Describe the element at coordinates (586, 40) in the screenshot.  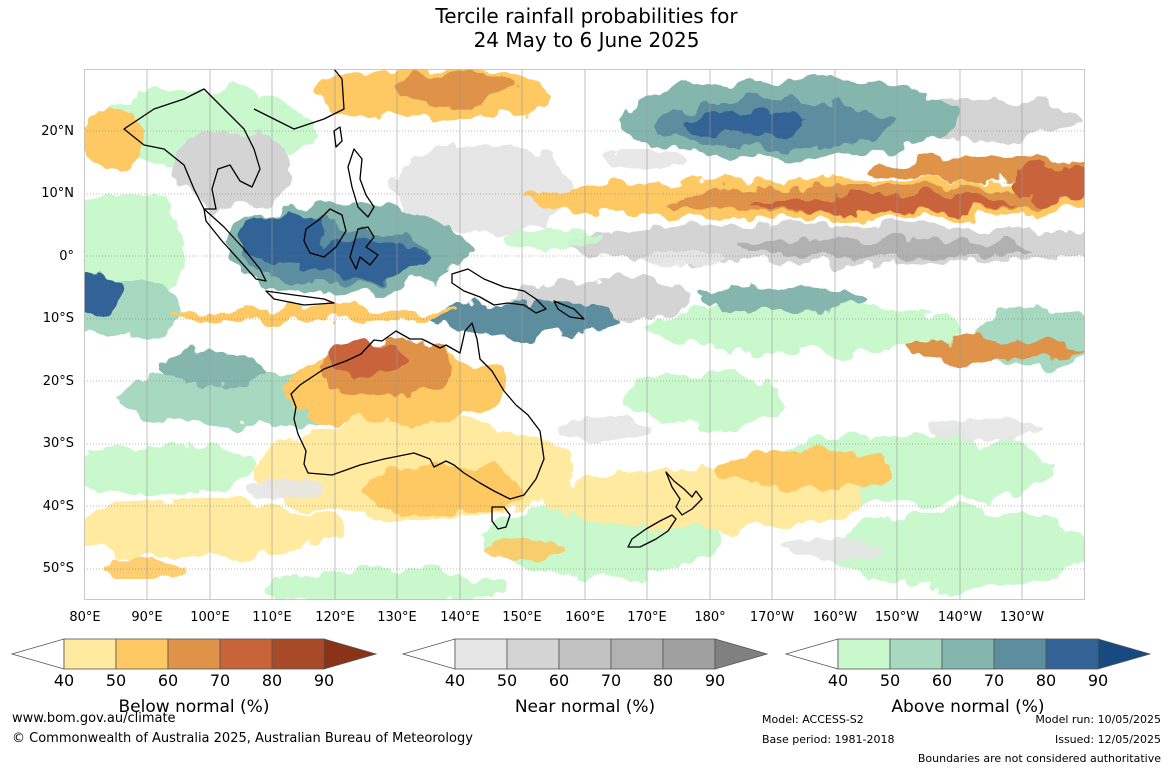
I see `title-line-2: 24 May to 6 June 2025` at that location.